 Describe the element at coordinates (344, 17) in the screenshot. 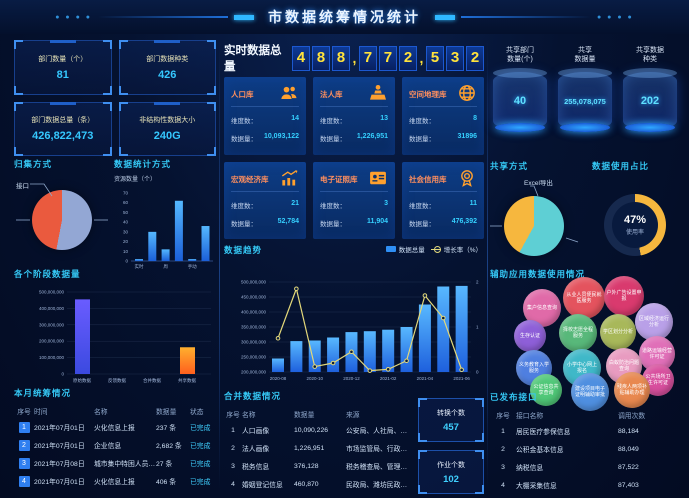

I see `header-bar: ● ● ● ● 市数据统筹情况统计 ● ● ● ●` at that location.